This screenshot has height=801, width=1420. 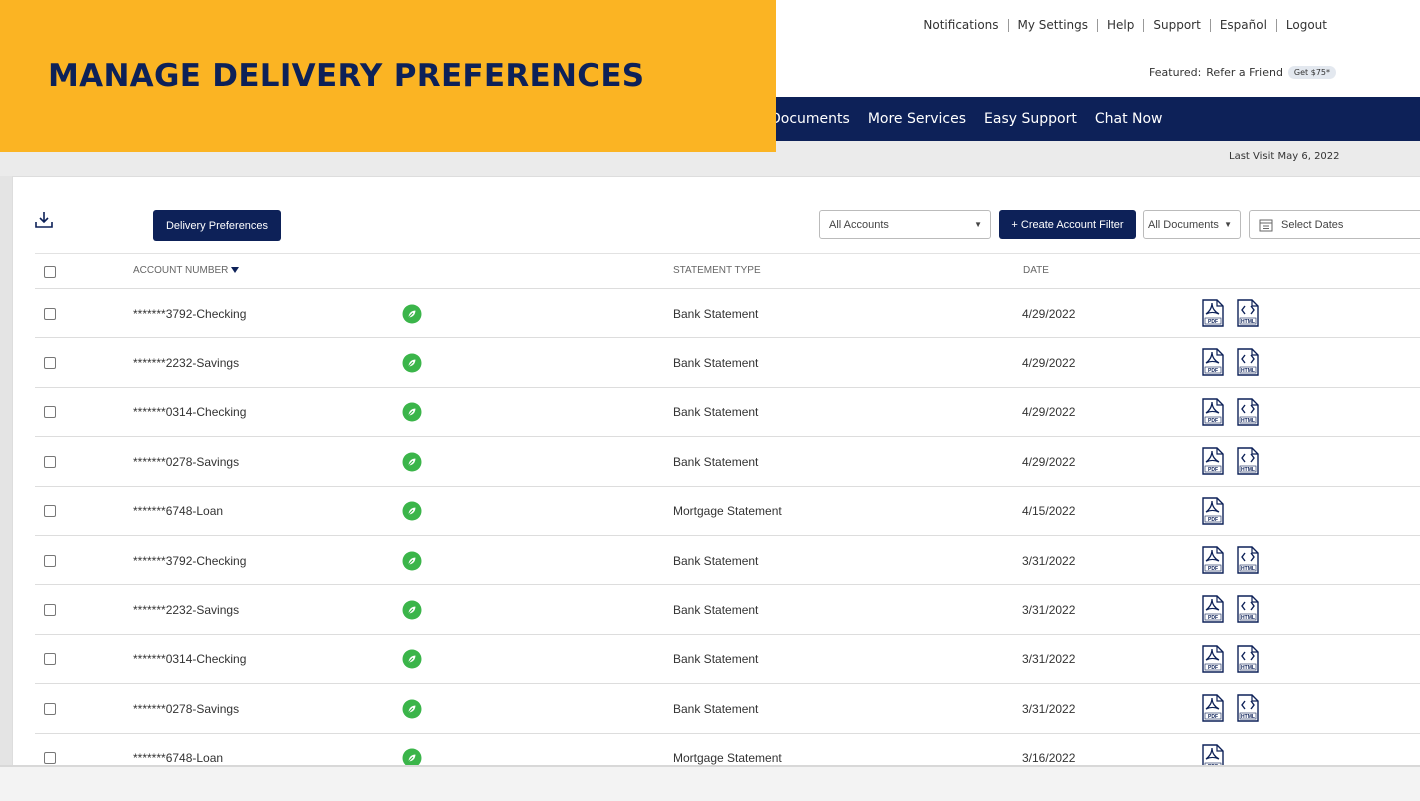 I want to click on featured-link: Refer a Friend, so click(x=1244, y=72).